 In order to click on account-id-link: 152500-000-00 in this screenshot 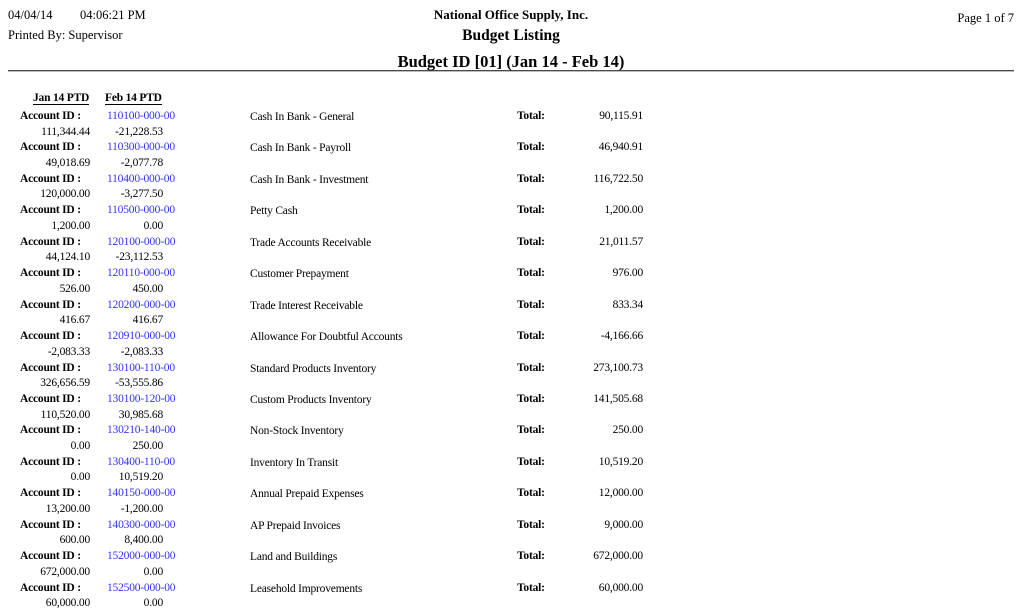, I will do `click(141, 587)`.